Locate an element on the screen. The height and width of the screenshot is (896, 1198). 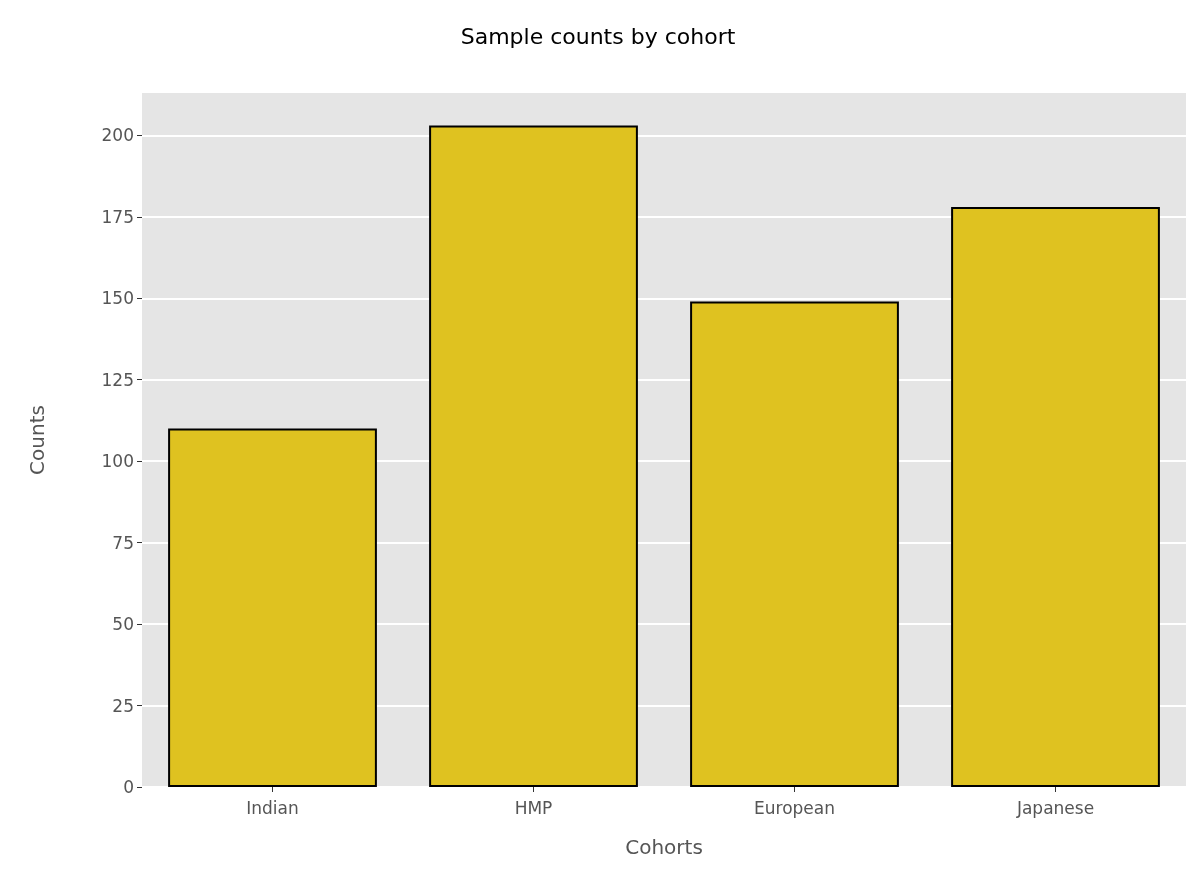
chart-title: Sample counts by cohort is located at coordinates (598, 36).